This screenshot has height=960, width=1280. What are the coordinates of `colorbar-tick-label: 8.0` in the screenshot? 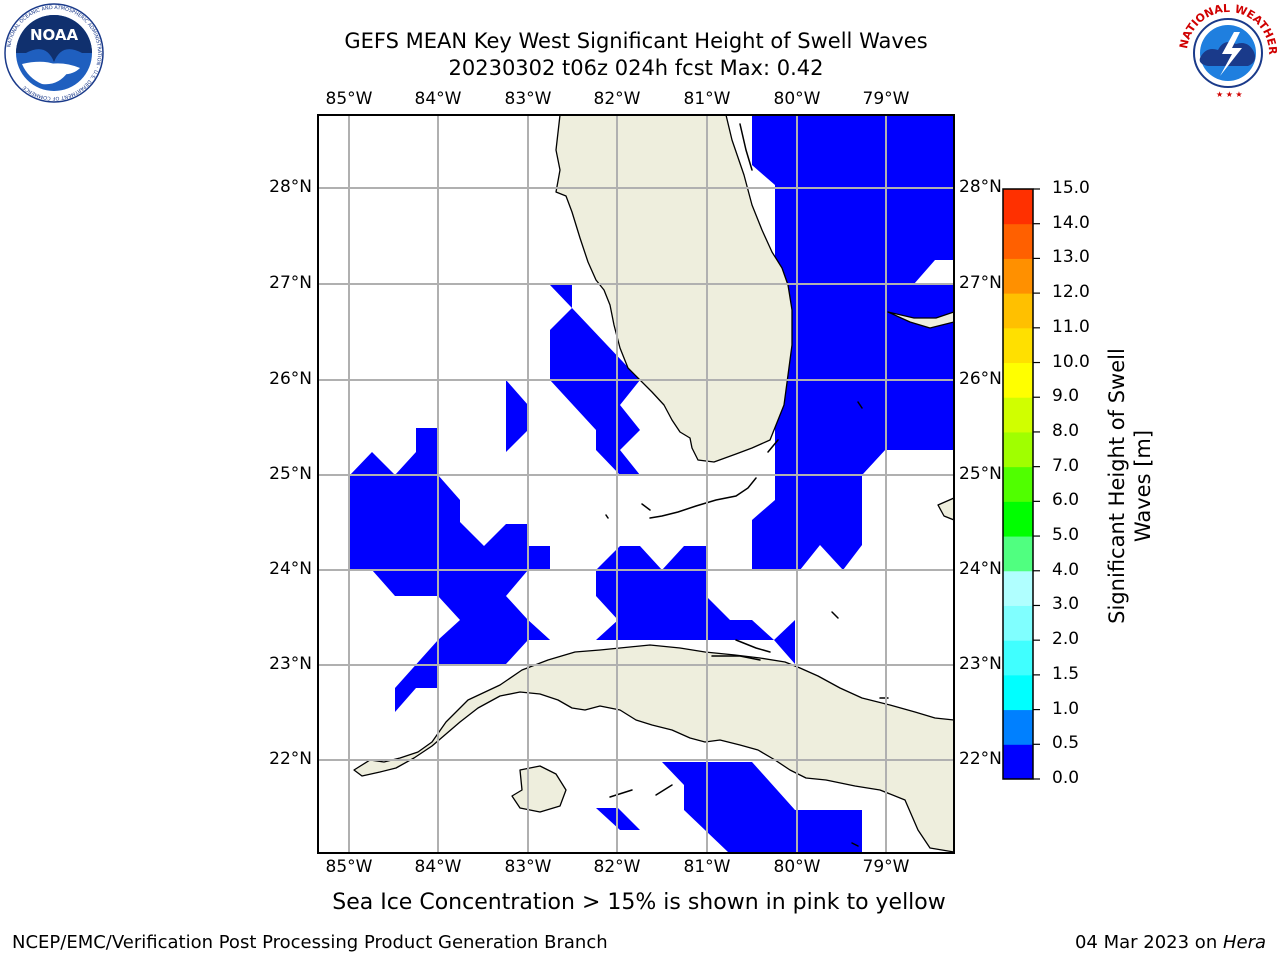 It's located at (1066, 430).